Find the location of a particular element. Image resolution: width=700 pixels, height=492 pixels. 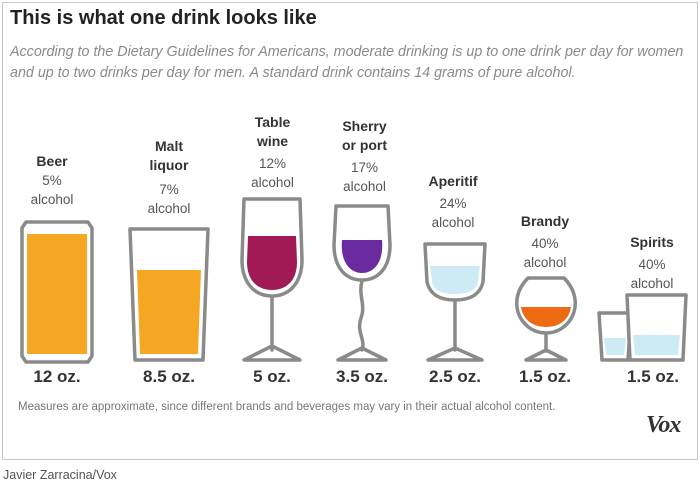

malt-liquor-alcohol-word: alcohol is located at coordinates (169, 208).